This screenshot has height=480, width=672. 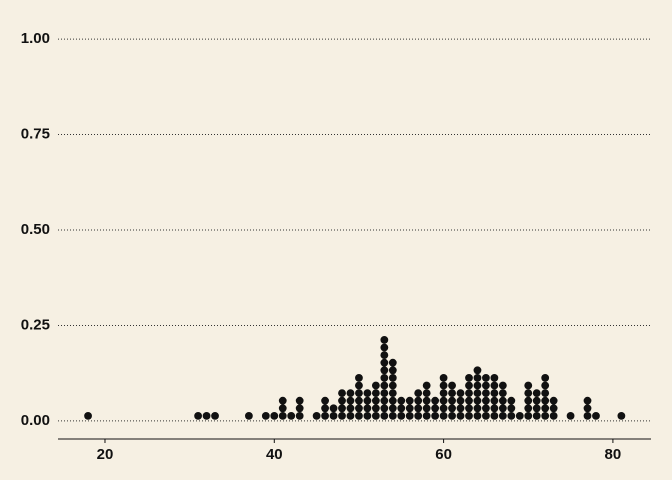 I want to click on x-tick-label: 20, so click(x=105, y=454).